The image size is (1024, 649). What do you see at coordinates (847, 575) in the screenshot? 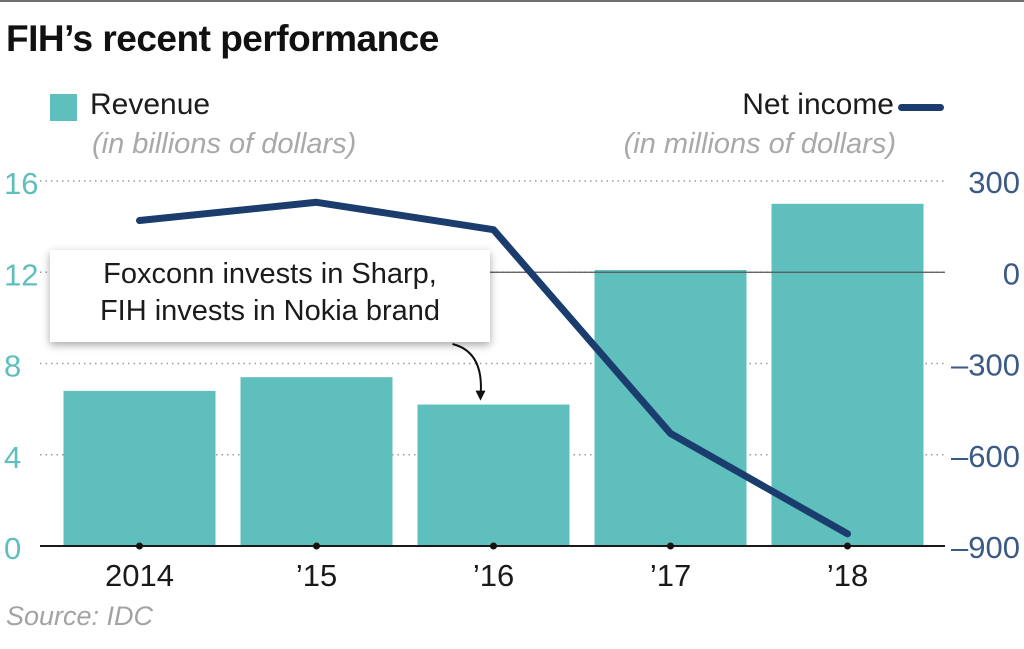
I see `x-tick-label-4: ’18` at bounding box center [847, 575].